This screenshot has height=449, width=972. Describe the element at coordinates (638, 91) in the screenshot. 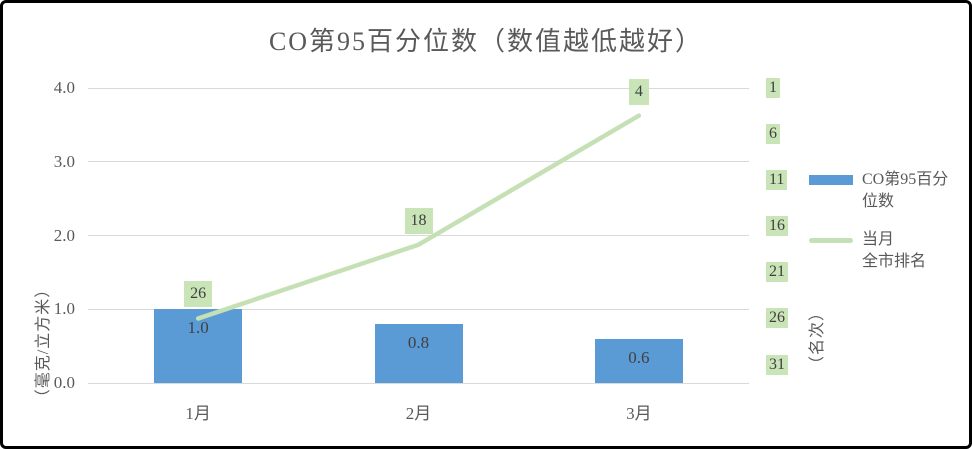

I see `line-point-label: 4` at that location.